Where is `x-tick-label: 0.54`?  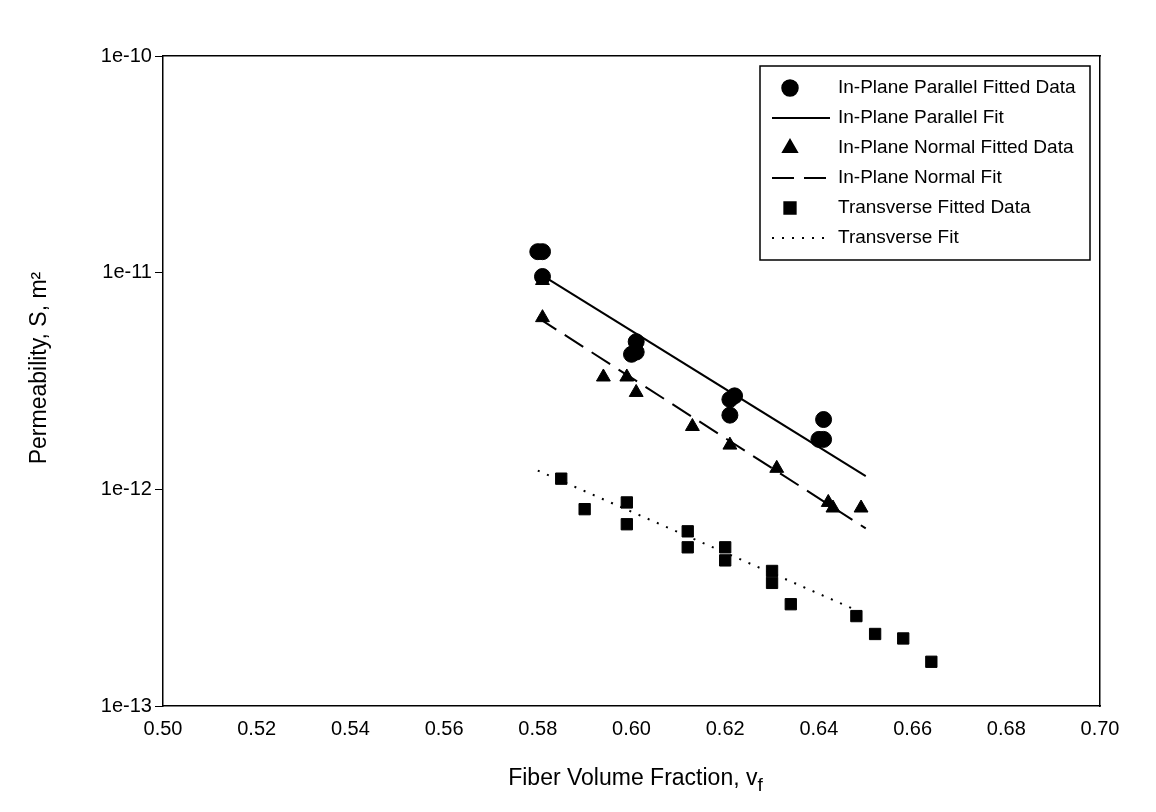
x-tick-label: 0.54 is located at coordinates (350, 727).